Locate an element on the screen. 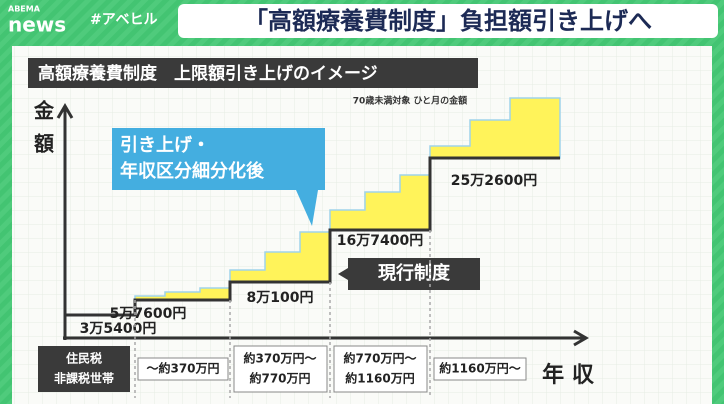 Image resolution: width=724 pixels, height=404 pixels. note: 70歳未満対象 ひと月の金額 is located at coordinates (410, 101).